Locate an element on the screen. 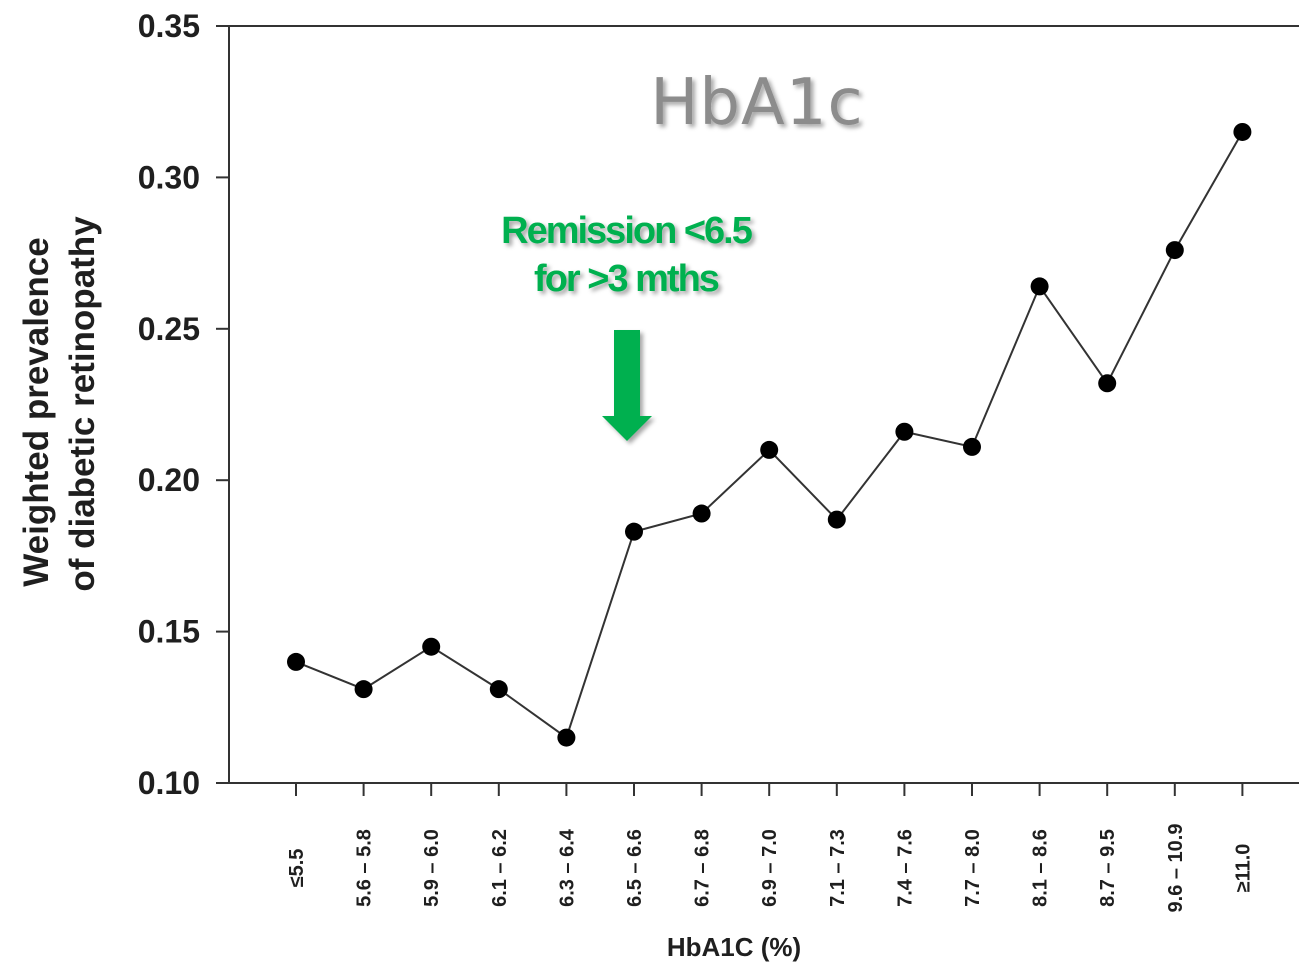 Image resolution: width=1299 pixels, height=964 pixels. x-tick-label: 6.3 – 6.4 is located at coordinates (567, 867).